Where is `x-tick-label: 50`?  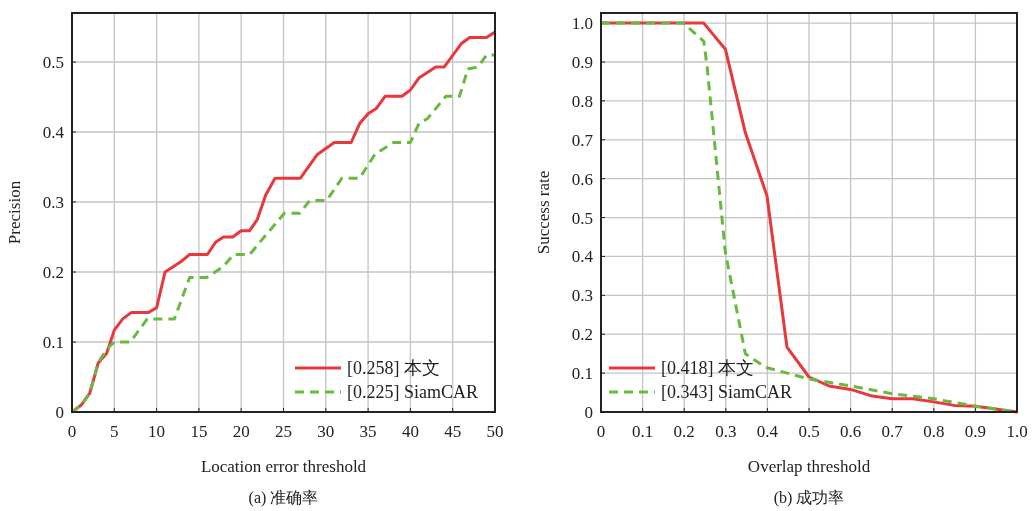 x-tick-label: 50 is located at coordinates (495, 431).